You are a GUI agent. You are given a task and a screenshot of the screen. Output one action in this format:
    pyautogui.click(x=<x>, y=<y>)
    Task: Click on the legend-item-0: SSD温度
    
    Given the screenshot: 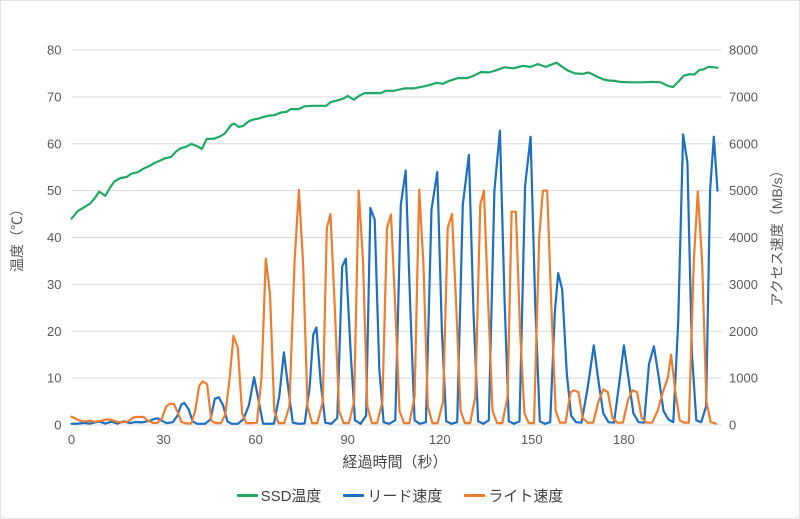 What is the action you would take?
    pyautogui.click(x=279, y=495)
    